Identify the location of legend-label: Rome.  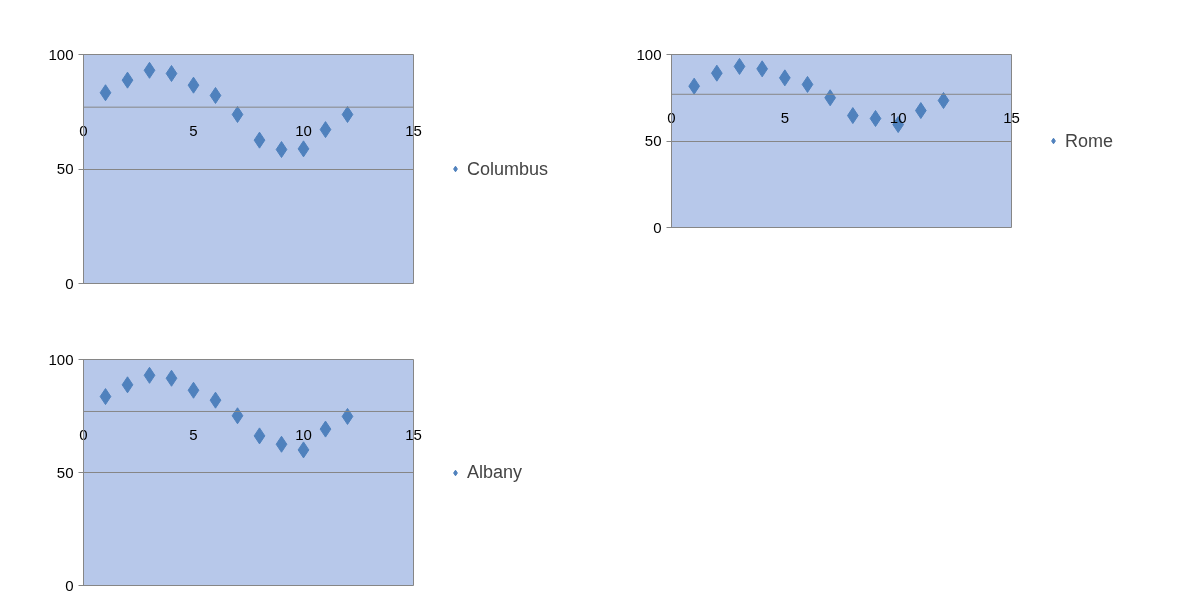
(1089, 140).